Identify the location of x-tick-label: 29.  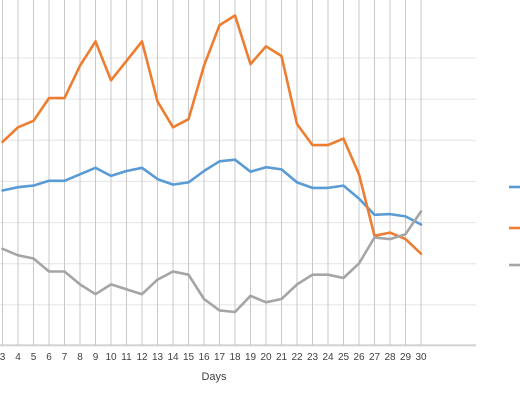
(406, 357).